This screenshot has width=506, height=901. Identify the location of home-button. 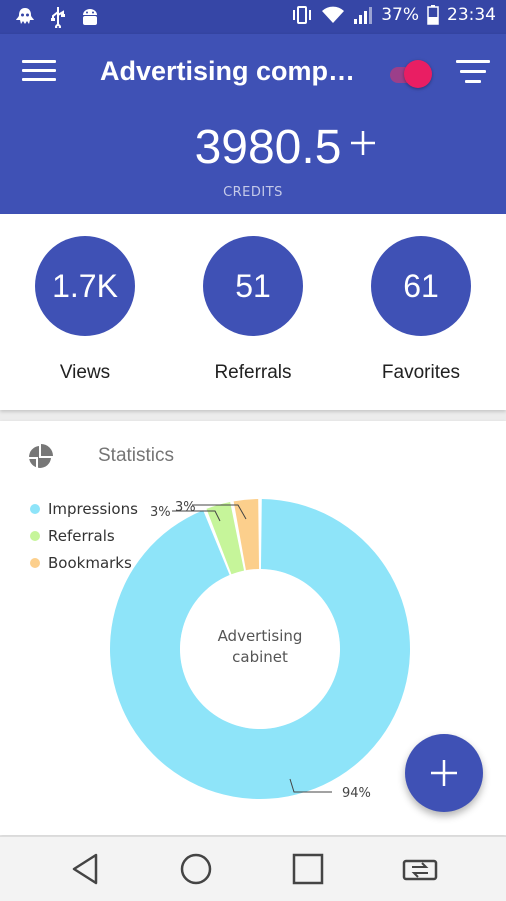
(196, 869).